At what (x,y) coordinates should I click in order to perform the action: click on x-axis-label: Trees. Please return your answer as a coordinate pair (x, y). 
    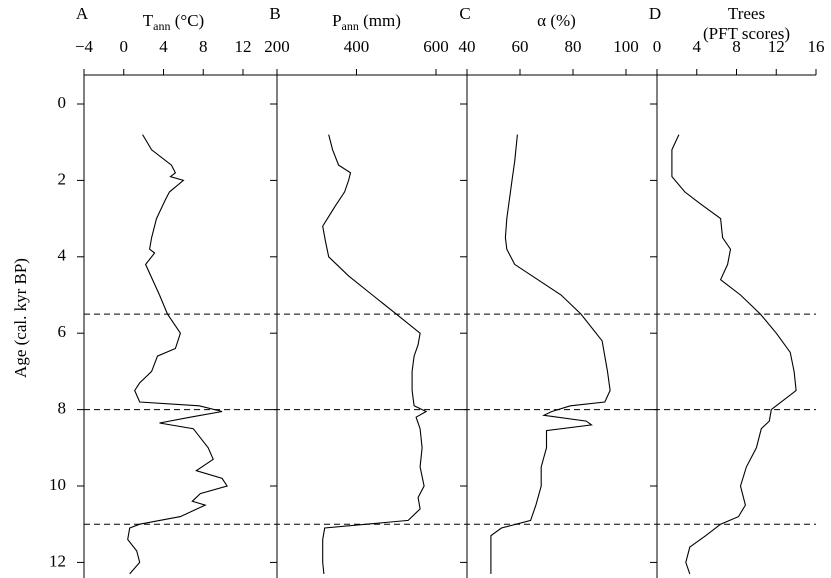
    Looking at the image, I should click on (746, 13).